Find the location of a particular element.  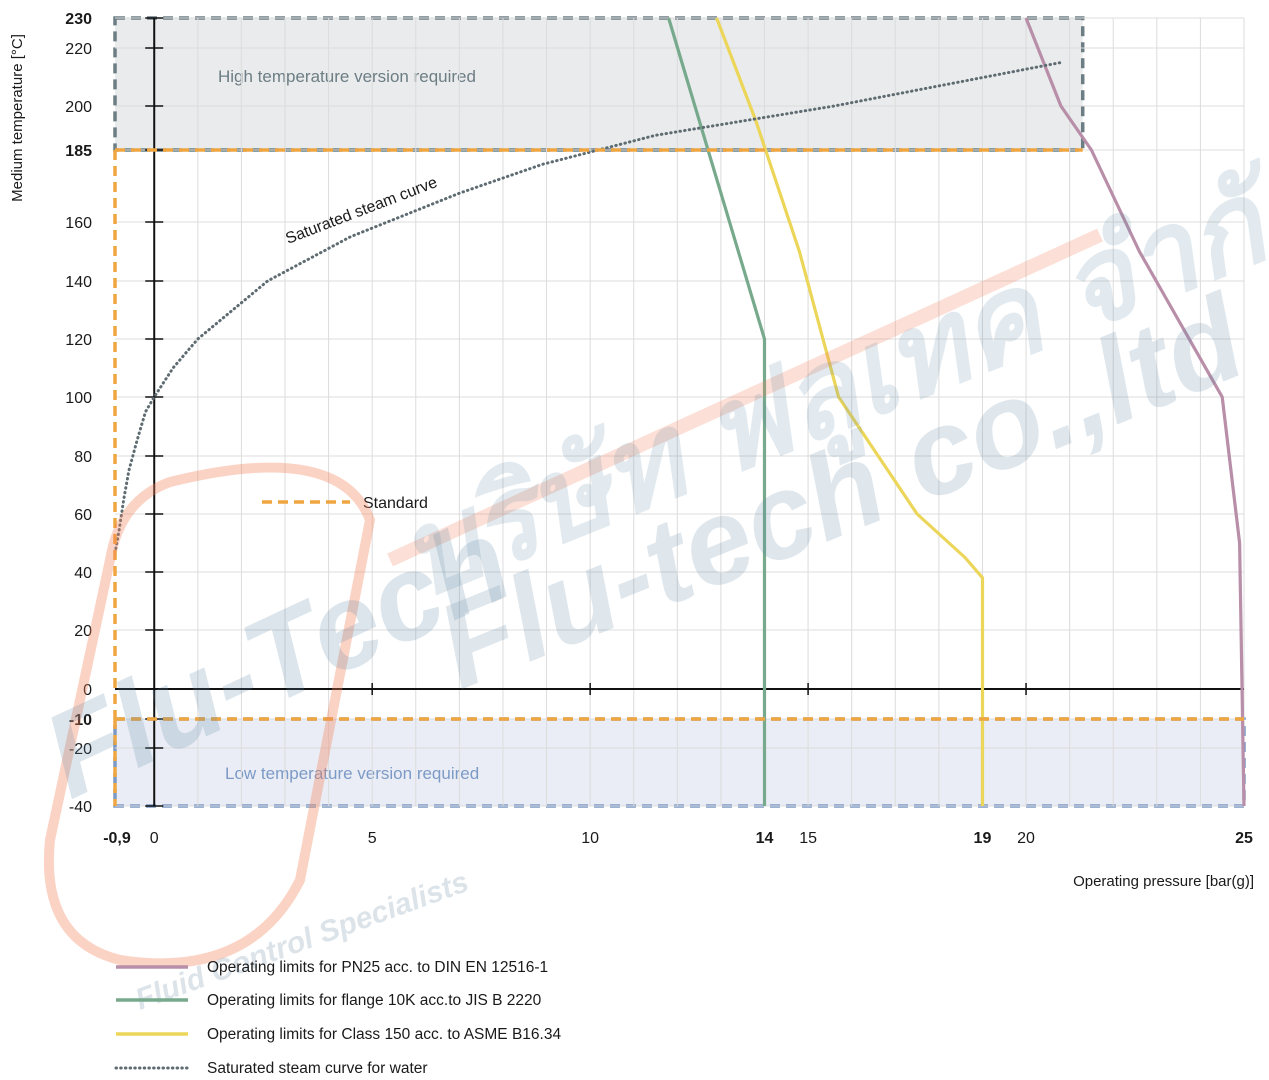

y-tick-label: 100 is located at coordinates (78, 398).